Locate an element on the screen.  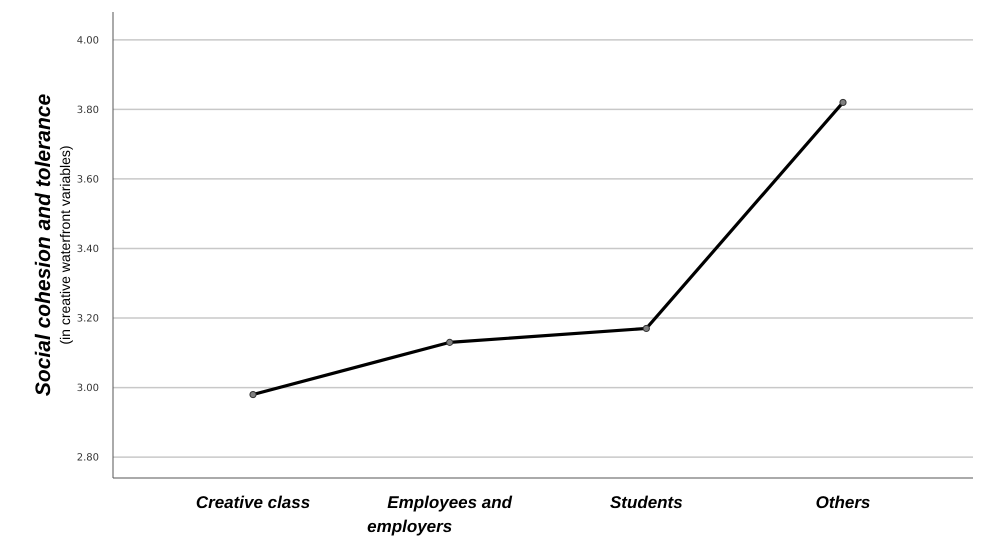
x-tick-label: Others is located at coordinates (843, 502).